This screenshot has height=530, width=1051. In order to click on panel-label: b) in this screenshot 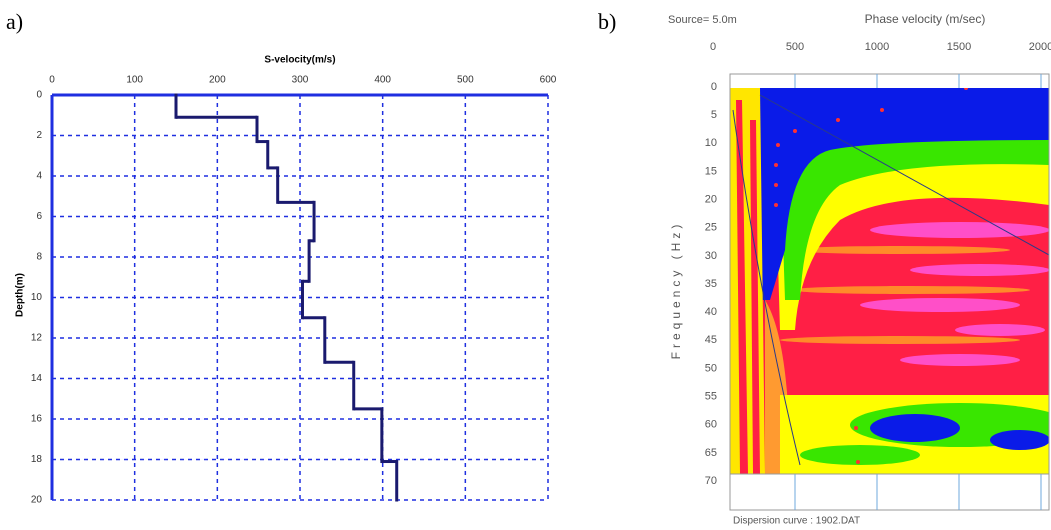, I will do `click(607, 21)`.